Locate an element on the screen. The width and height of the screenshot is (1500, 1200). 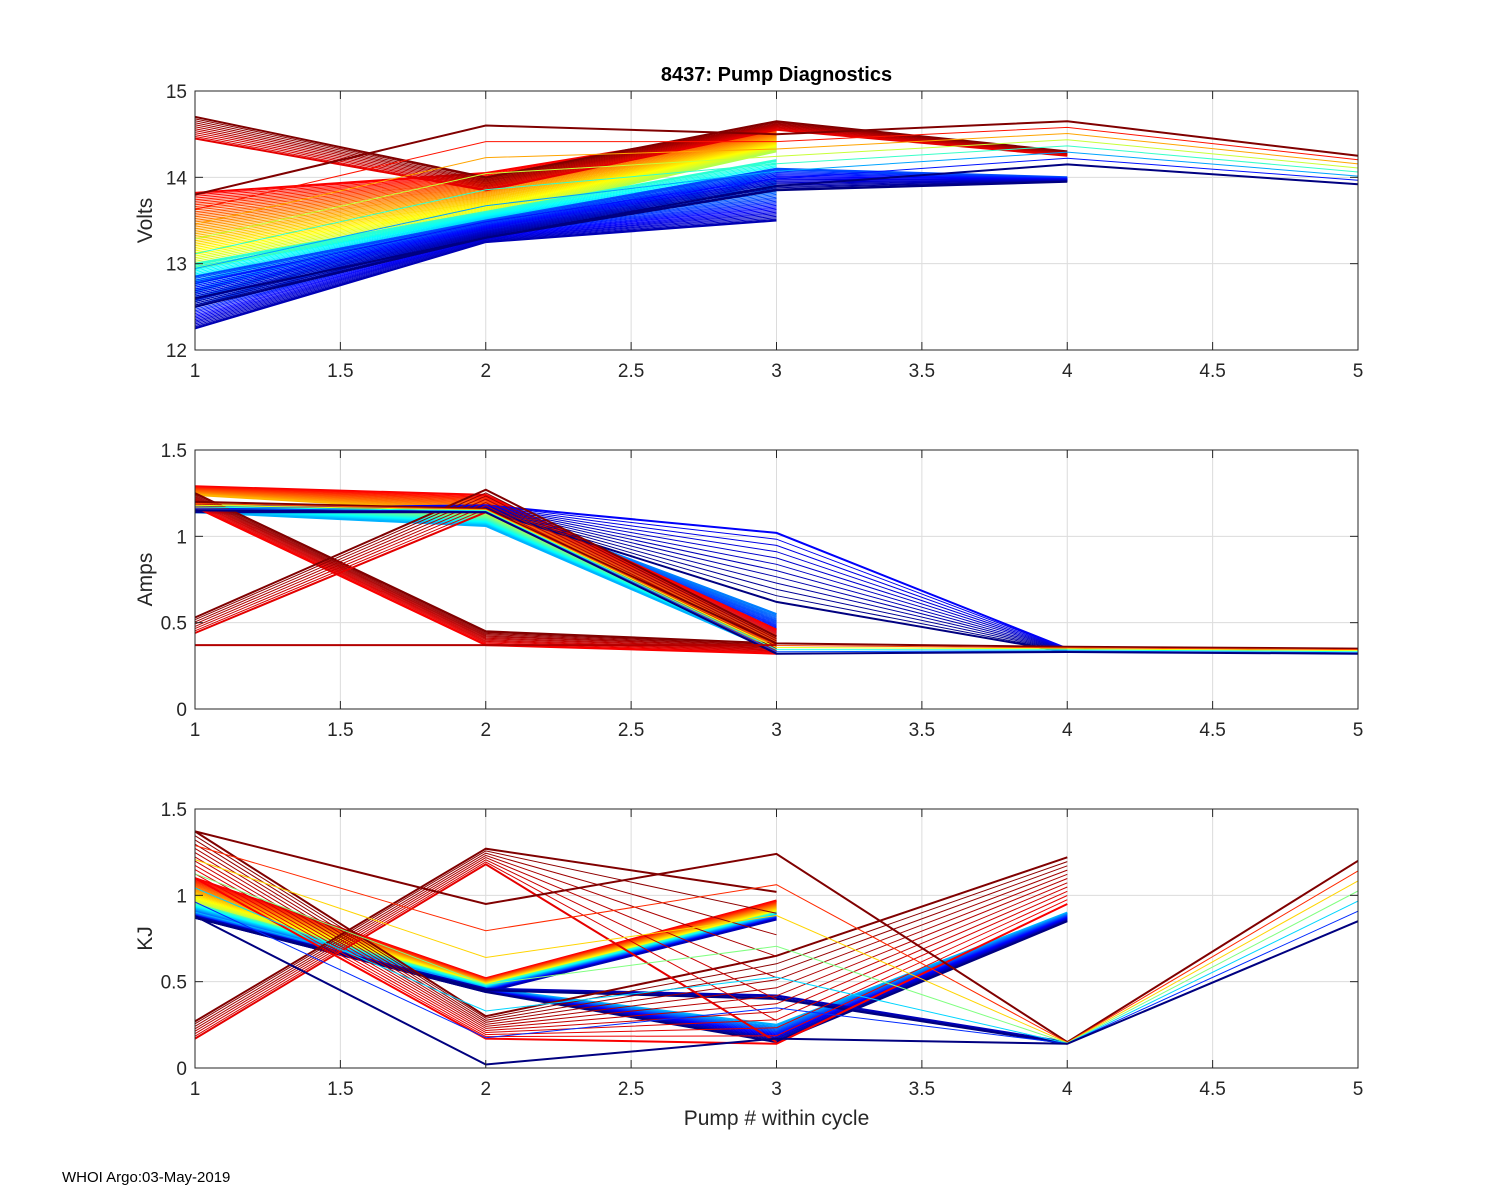
volts-xtick-label: 2.5 is located at coordinates (631, 371).